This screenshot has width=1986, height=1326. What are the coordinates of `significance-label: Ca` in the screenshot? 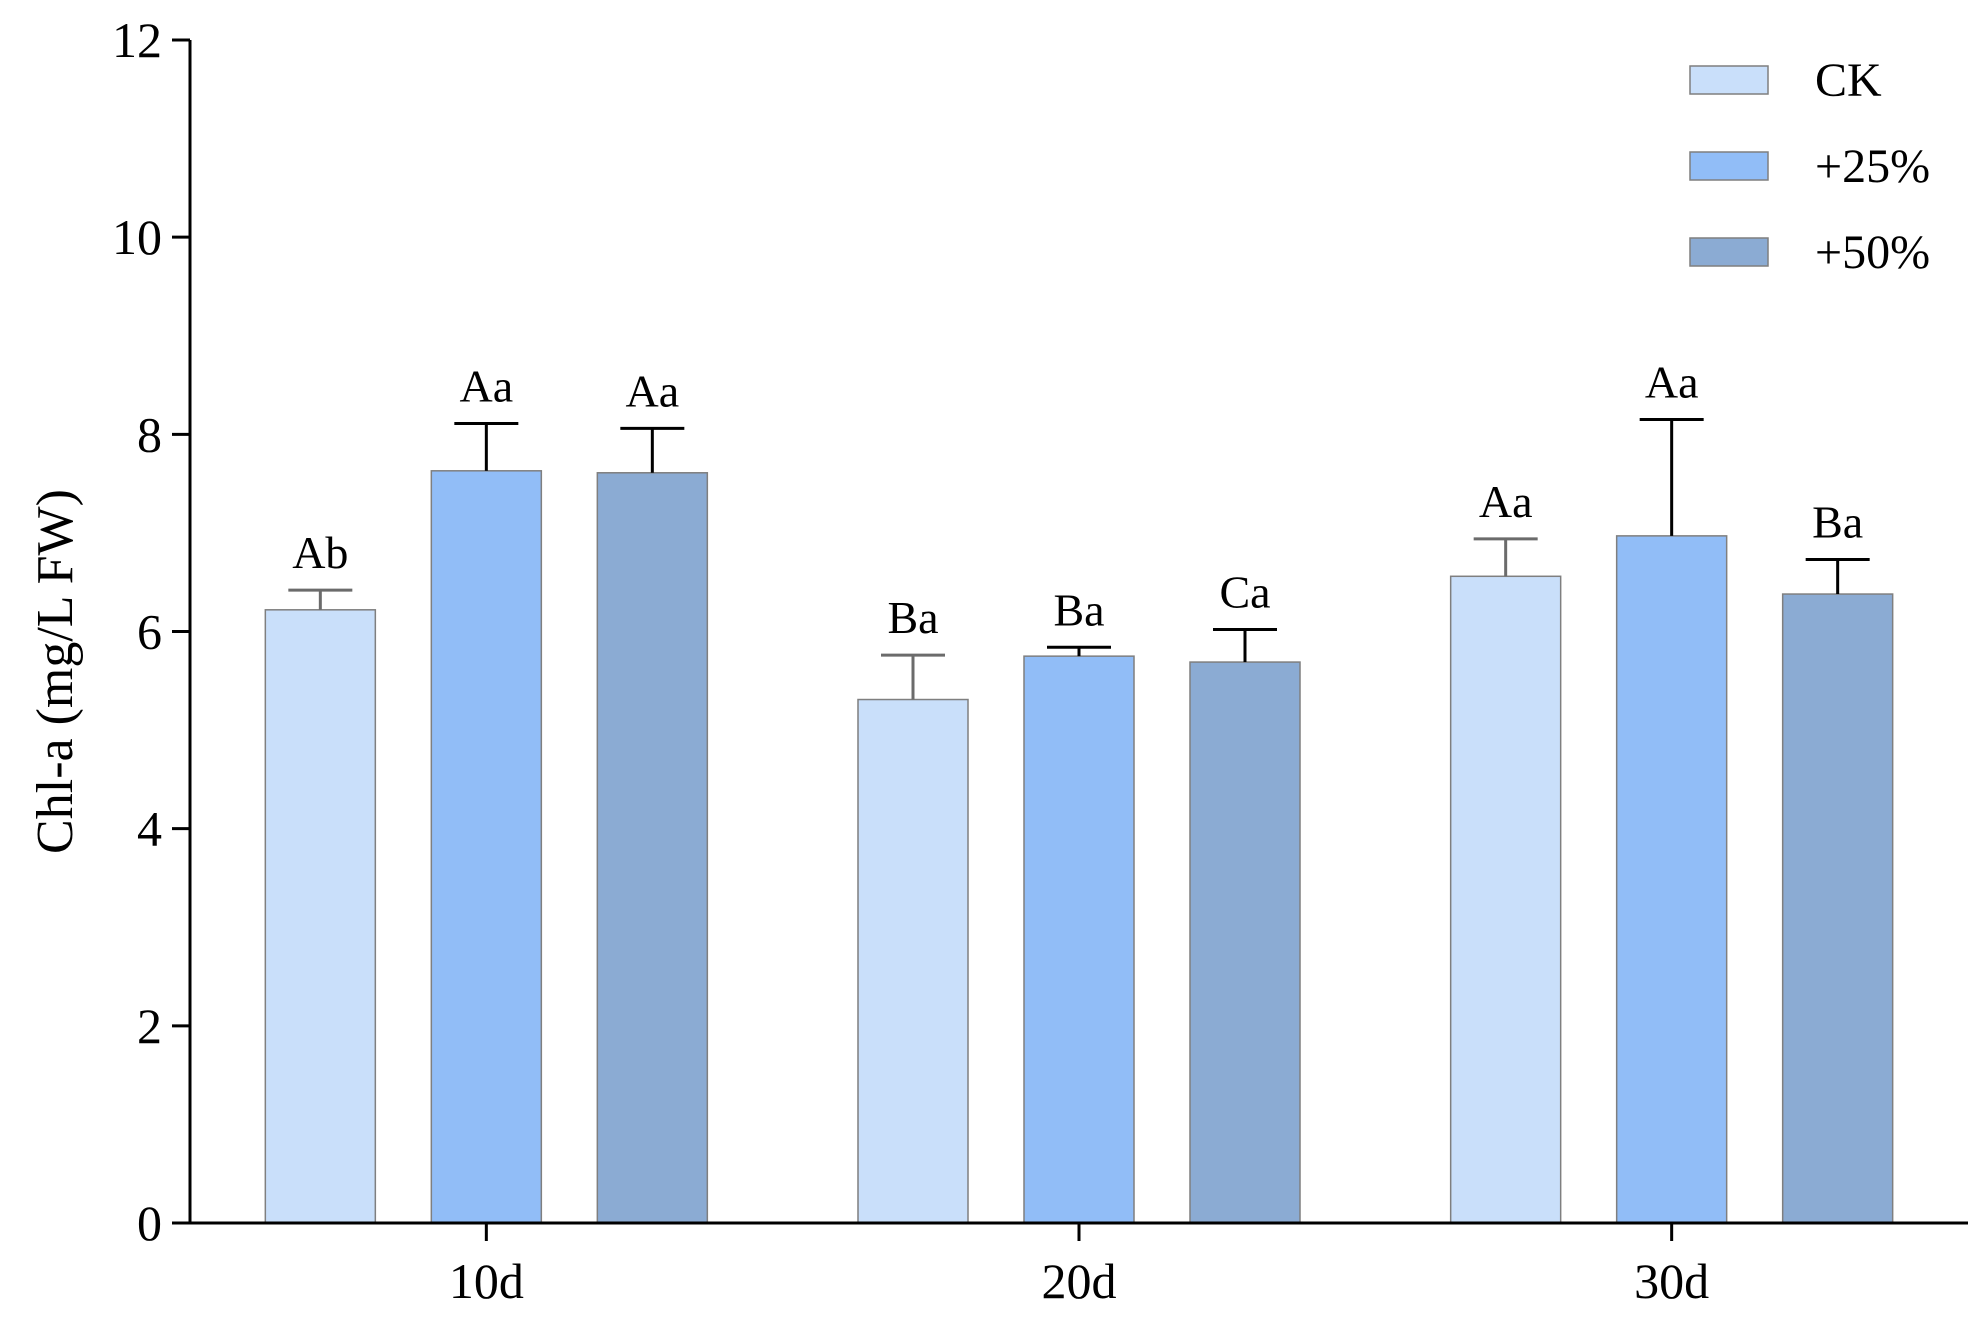 It's located at (1244, 592).